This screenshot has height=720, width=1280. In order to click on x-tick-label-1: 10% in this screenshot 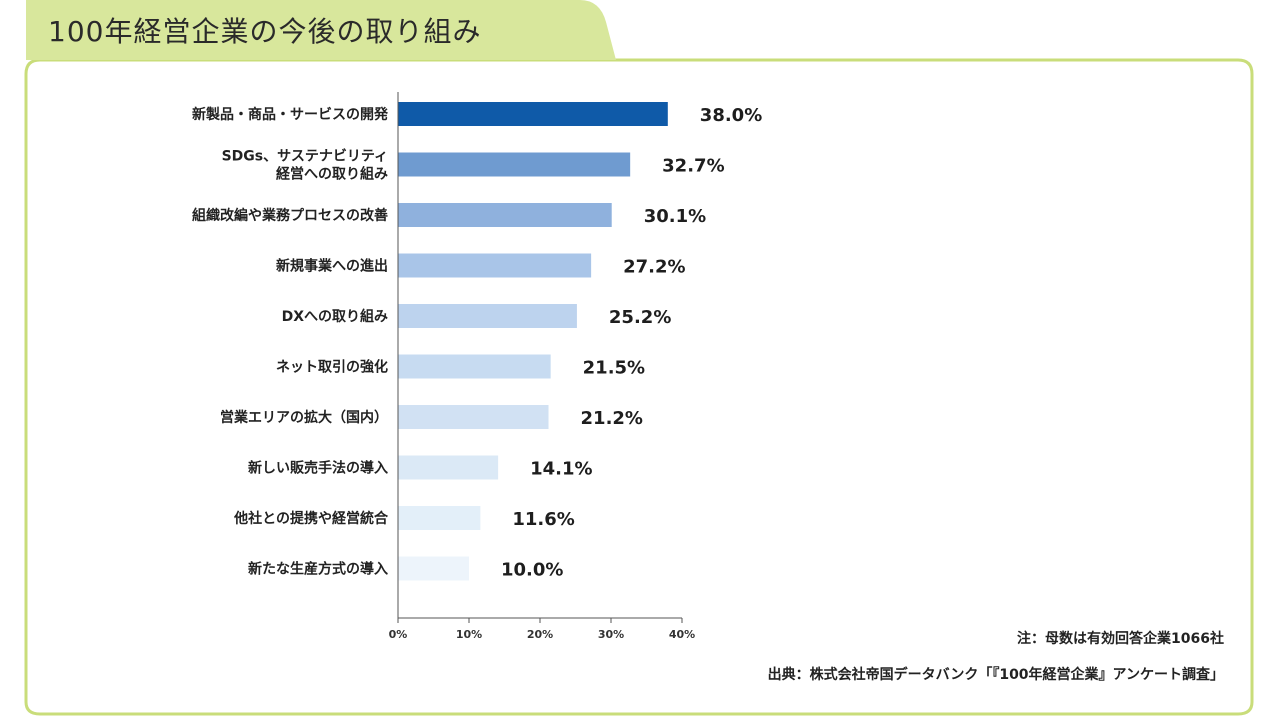, I will do `click(469, 634)`.